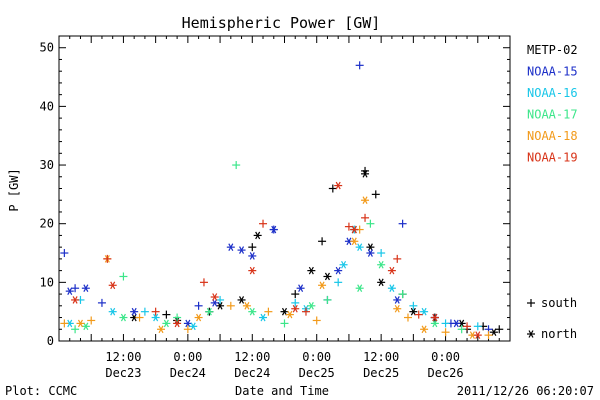 This screenshot has width=600, height=400. What do you see at coordinates (47, 48) in the screenshot?
I see `y-tick-label: 50` at bounding box center [47, 48].